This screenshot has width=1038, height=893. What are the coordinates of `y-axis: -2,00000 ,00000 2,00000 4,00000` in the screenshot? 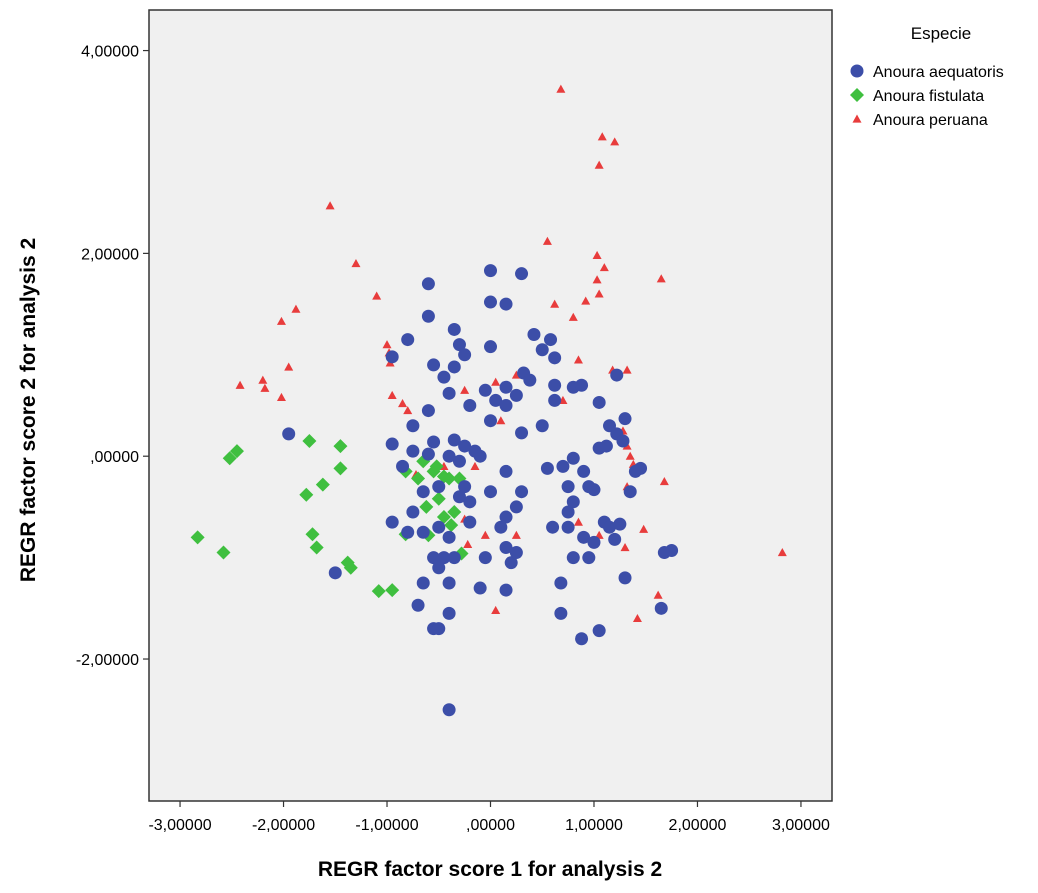 It's located at (112, 356).